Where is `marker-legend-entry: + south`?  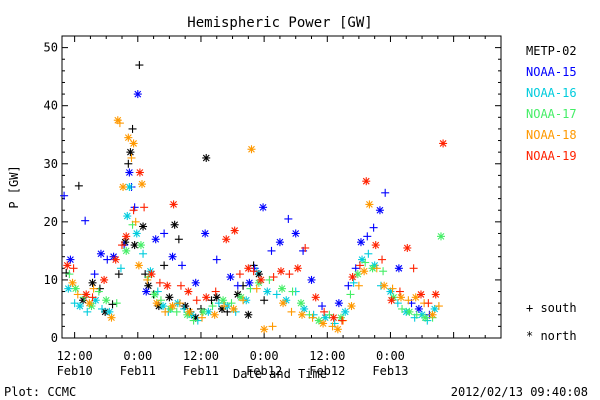
marker-legend-entry: + south is located at coordinates (551, 308).